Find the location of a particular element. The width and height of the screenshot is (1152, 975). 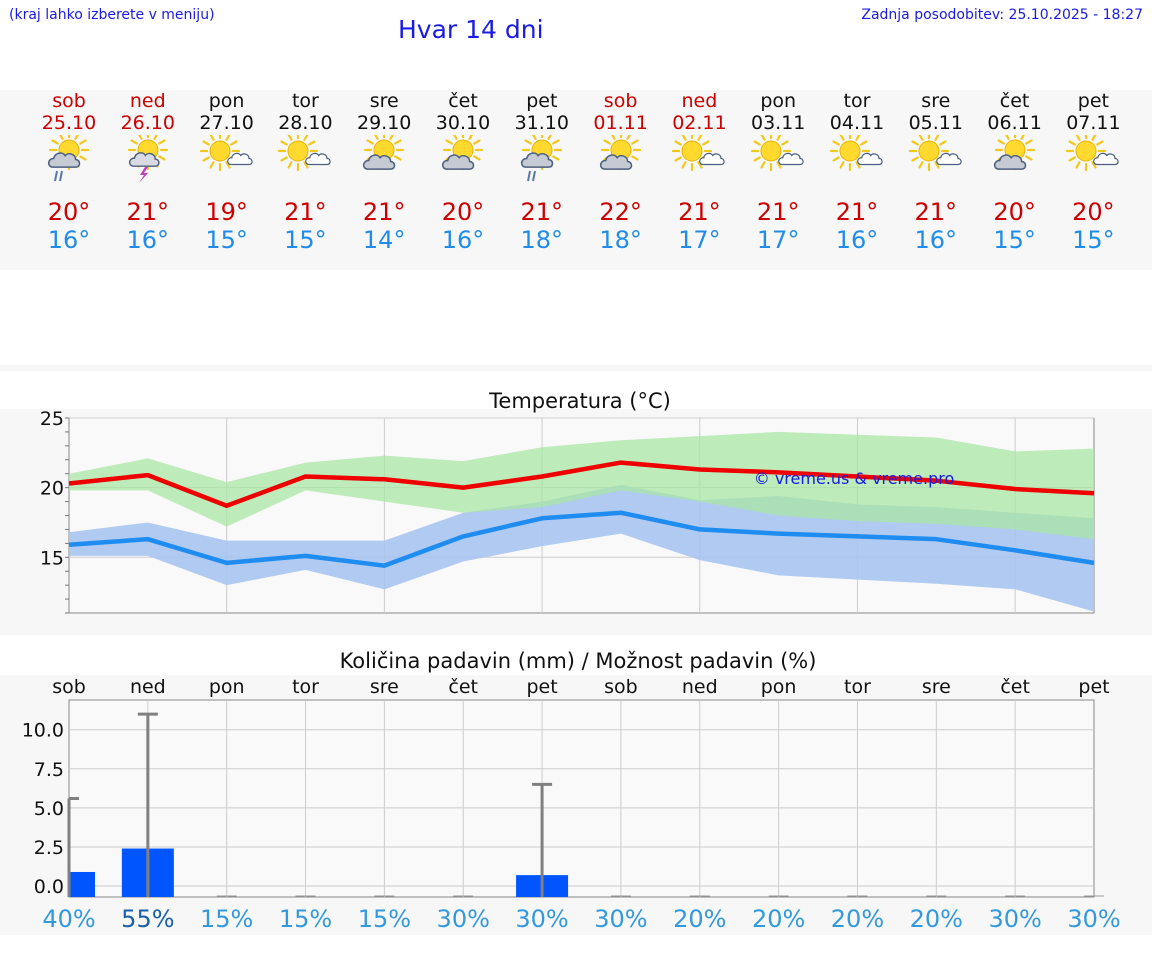

sun-cloud-thunder-icon is located at coordinates (148, 157).